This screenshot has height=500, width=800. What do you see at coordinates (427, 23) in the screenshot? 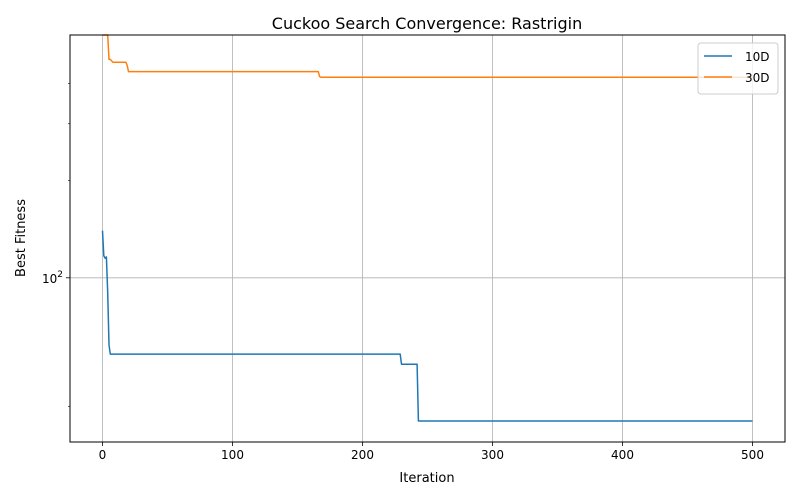
I see `chart-title: Cuckoo Search Convergence: Rastrigin` at bounding box center [427, 23].